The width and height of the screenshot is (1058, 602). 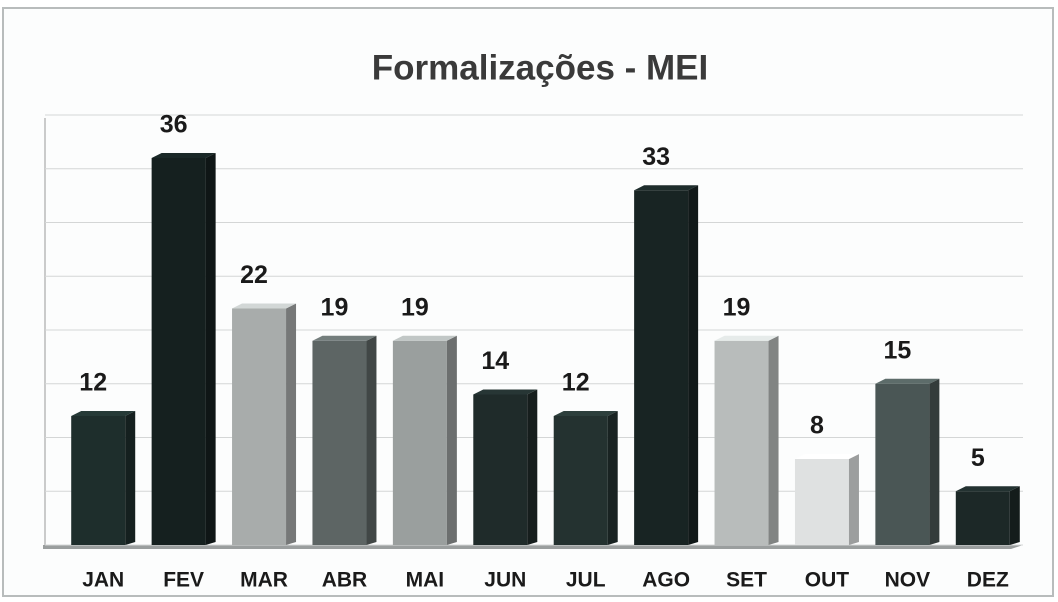 What do you see at coordinates (656, 157) in the screenshot?
I see `data-label: 33` at bounding box center [656, 157].